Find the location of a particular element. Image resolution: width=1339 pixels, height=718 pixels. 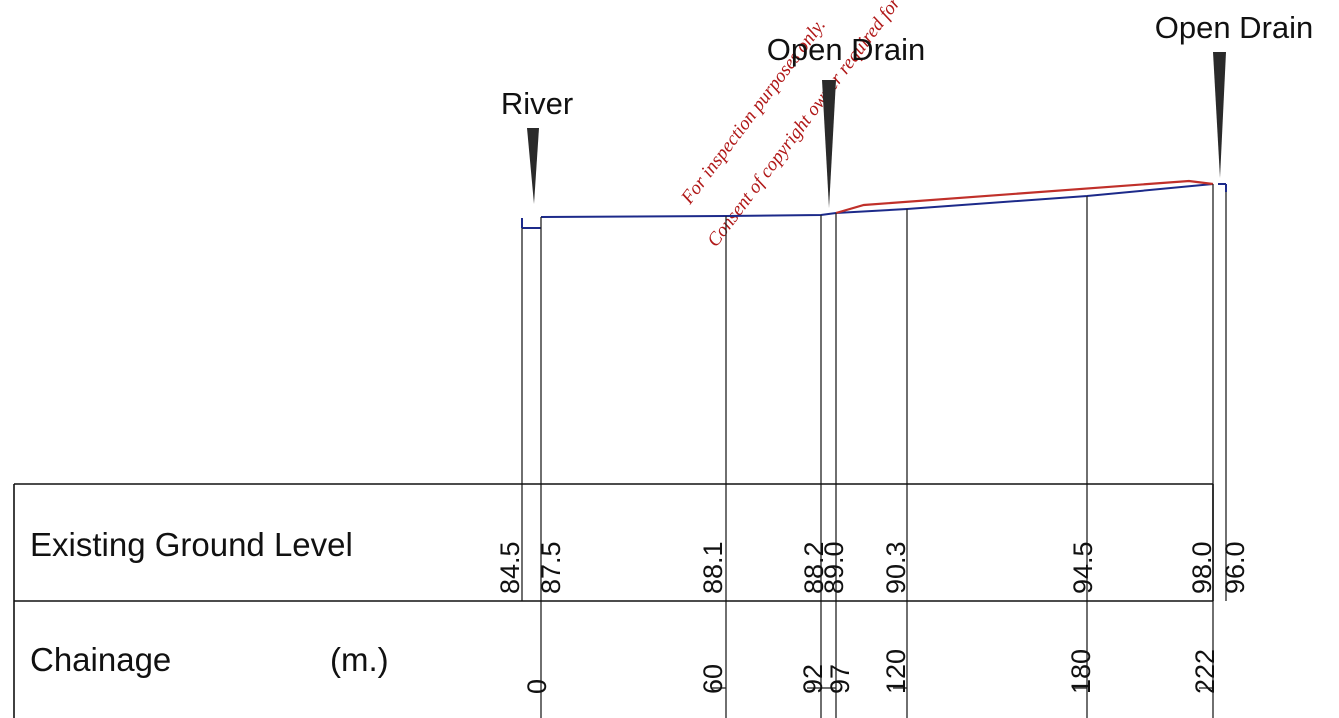

level-value: 84.5 is located at coordinates (510, 567).